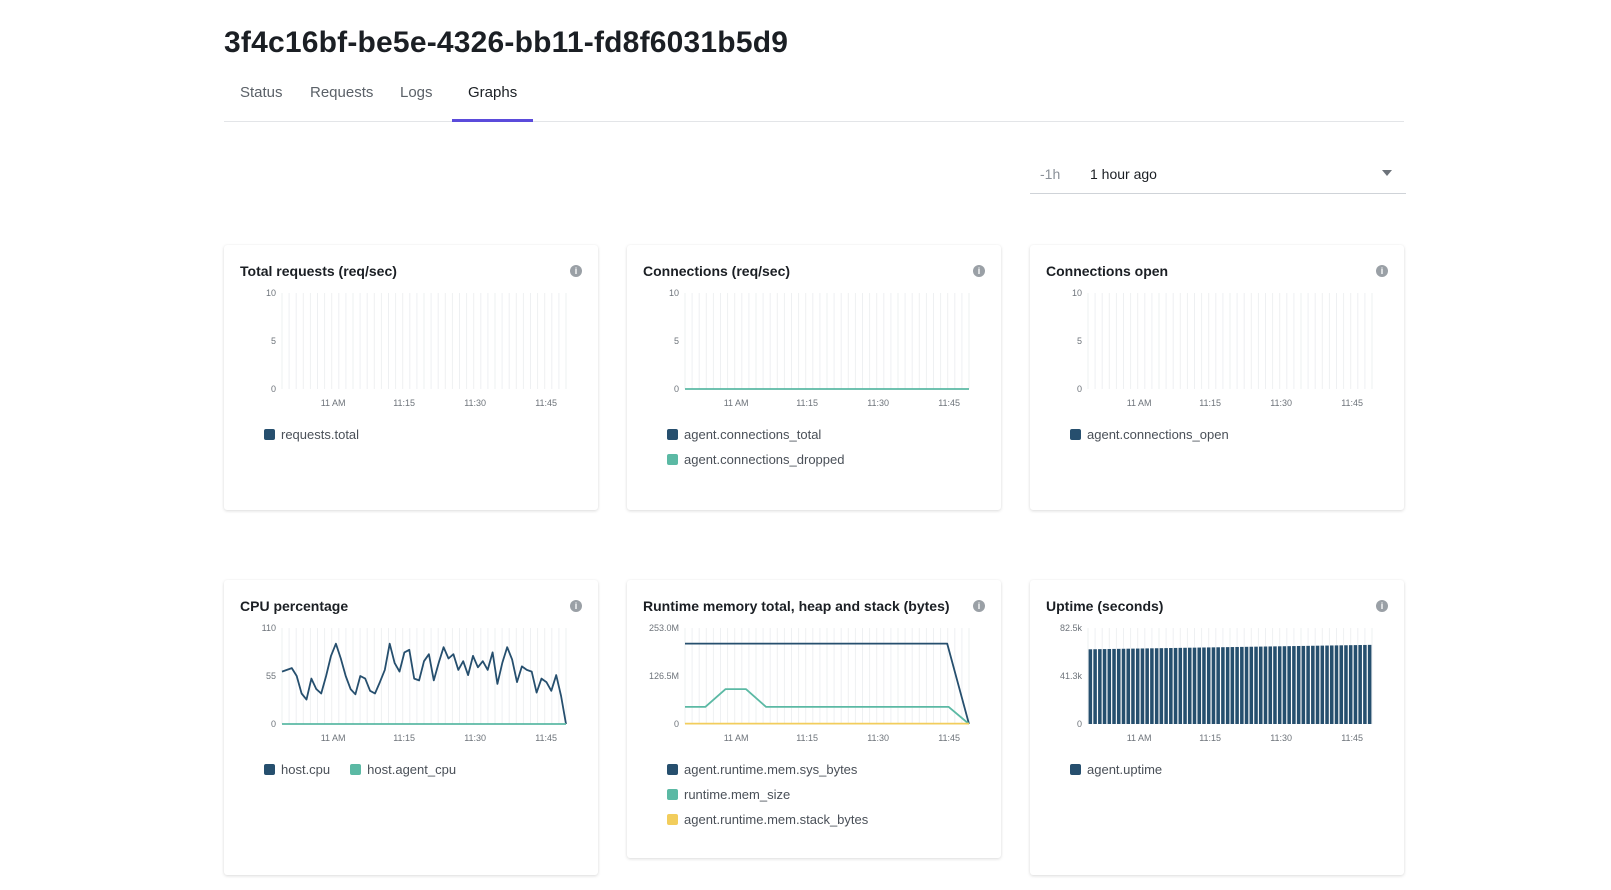 The height and width of the screenshot is (890, 1611). What do you see at coordinates (342, 92) in the screenshot?
I see `tab-requests: Requests` at bounding box center [342, 92].